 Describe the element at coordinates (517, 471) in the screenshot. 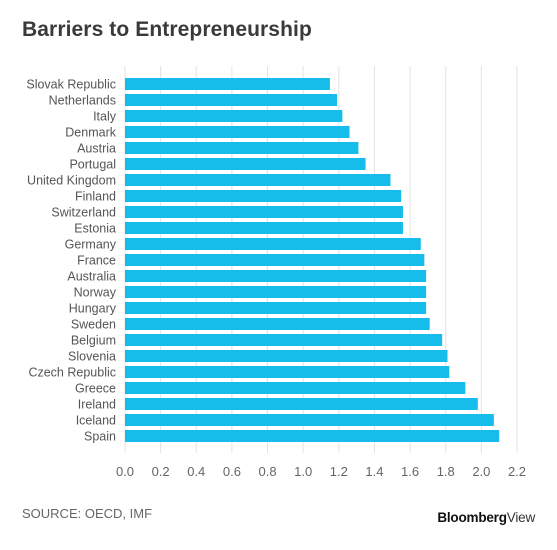

I see `x-tick-label: 2.2` at that location.